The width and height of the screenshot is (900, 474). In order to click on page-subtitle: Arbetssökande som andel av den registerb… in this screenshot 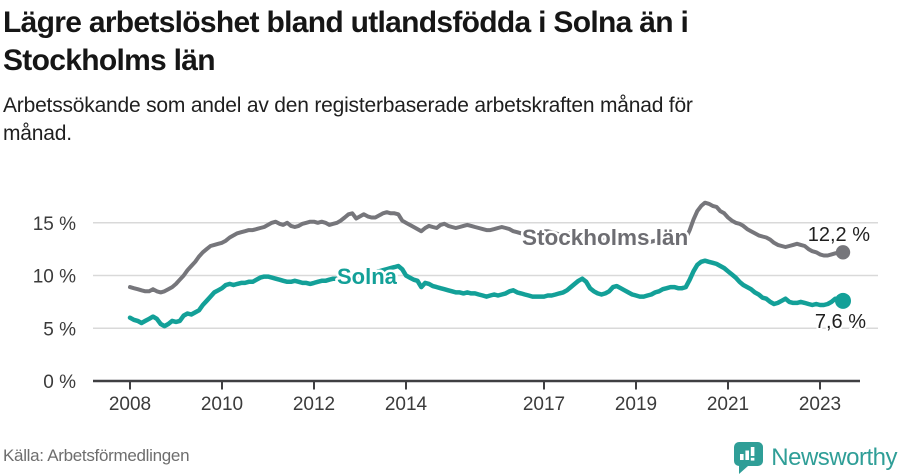, I will do `click(433, 120)`.